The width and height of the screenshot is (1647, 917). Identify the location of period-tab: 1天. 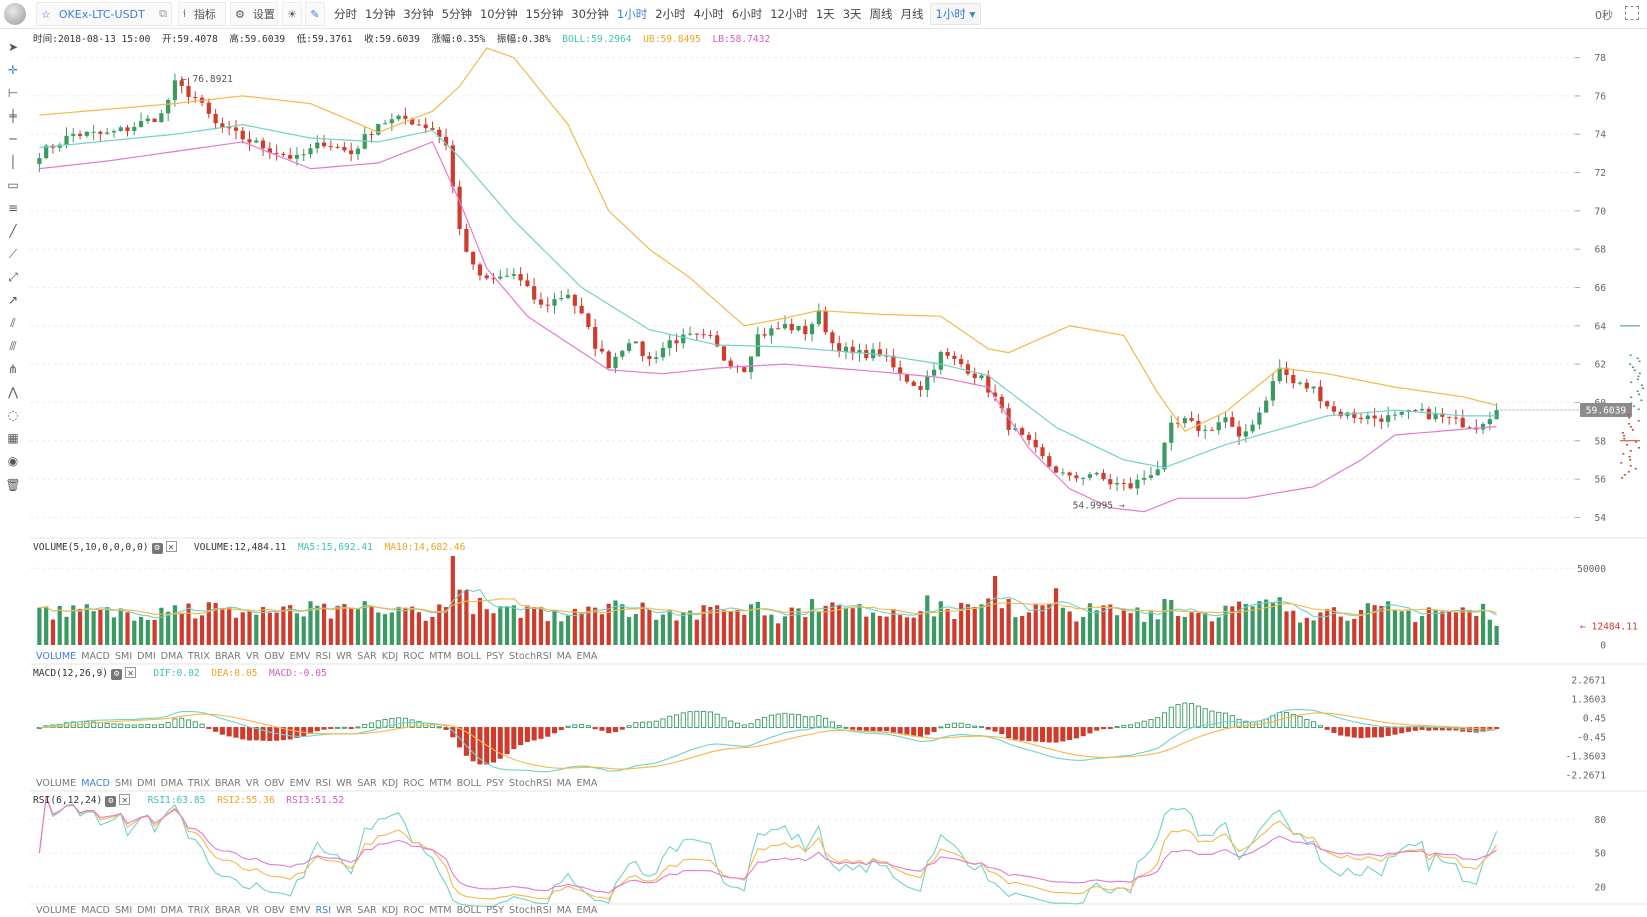
(825, 14).